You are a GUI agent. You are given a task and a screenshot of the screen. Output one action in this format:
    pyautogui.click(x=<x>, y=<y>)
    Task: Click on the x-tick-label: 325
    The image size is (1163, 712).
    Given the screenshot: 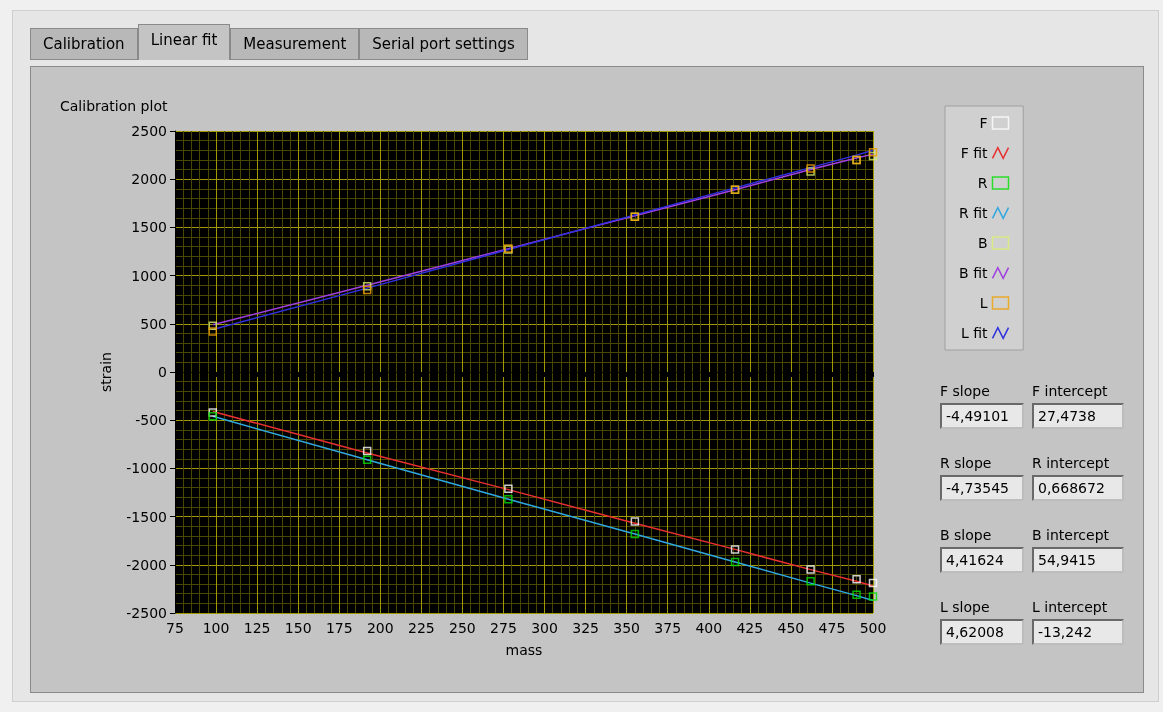 What is the action you would take?
    pyautogui.click(x=585, y=628)
    